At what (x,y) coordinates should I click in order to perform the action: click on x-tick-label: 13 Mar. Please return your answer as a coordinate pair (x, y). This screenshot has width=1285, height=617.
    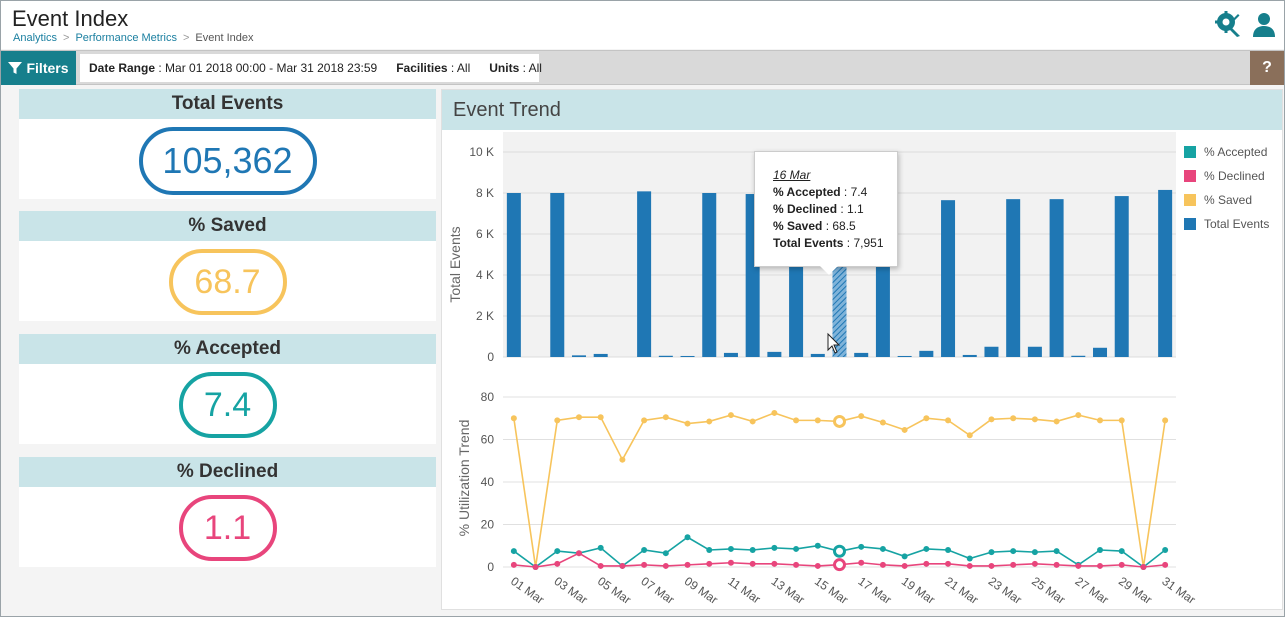
    Looking at the image, I should click on (788, 590).